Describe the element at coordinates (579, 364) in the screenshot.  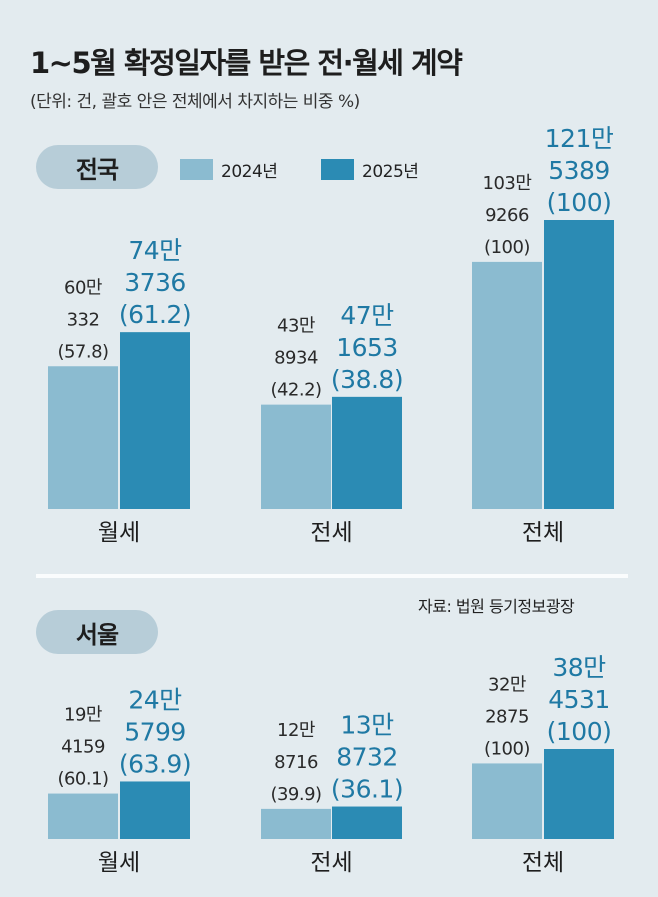
I see `bar-전국-전체-2025년` at that location.